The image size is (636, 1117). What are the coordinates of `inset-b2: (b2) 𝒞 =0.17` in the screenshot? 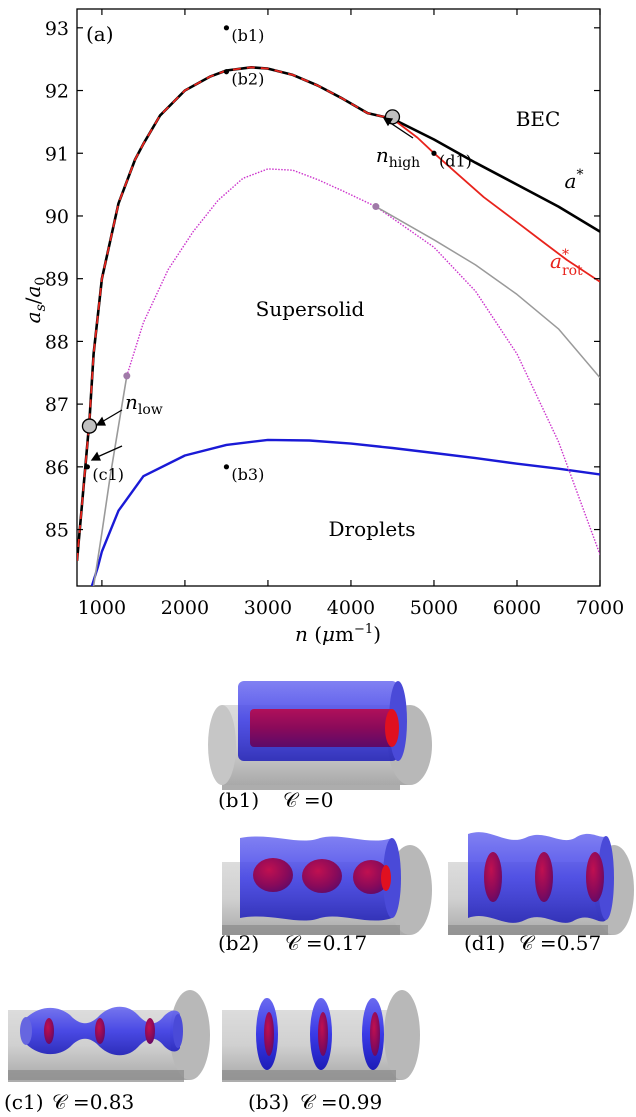 It's located at (325, 895).